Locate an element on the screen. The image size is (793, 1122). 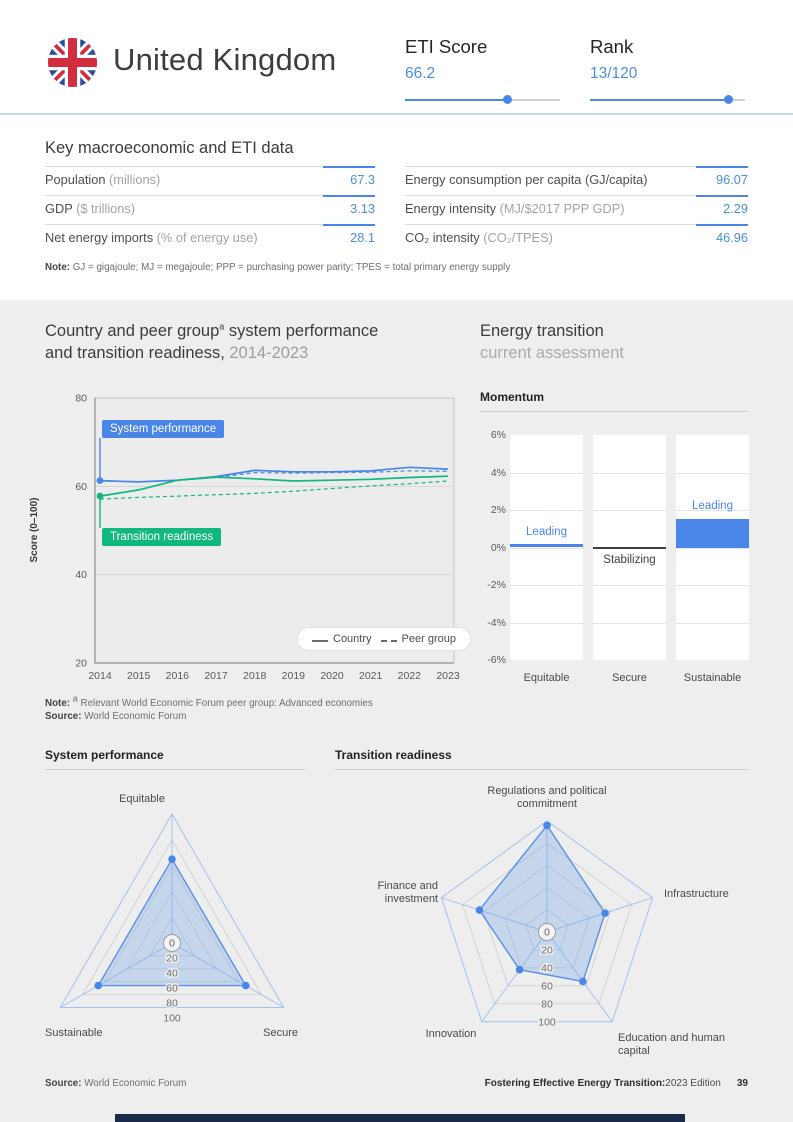
momentum-category-label: Equitable is located at coordinates (546, 678).